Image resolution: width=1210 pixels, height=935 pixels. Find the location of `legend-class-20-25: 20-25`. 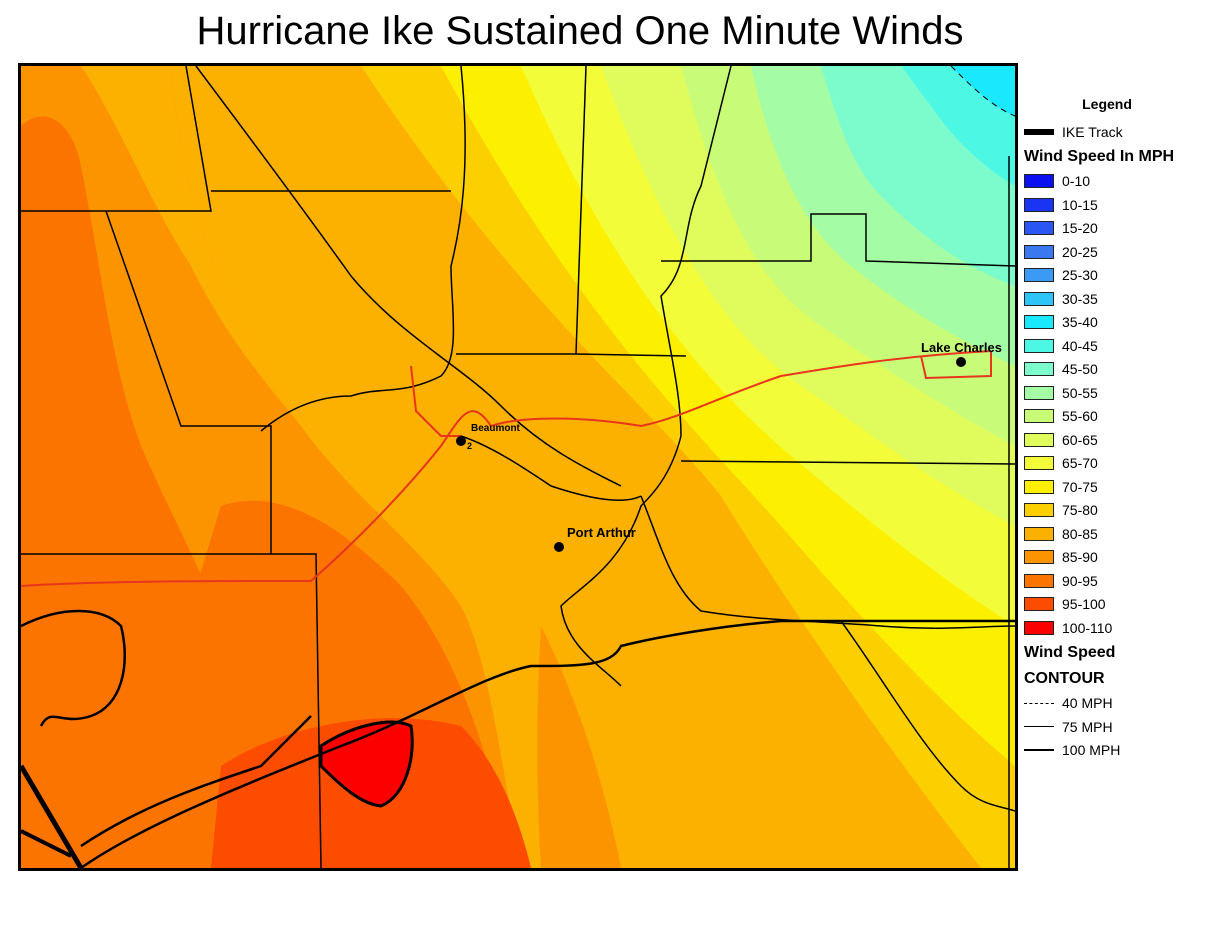

legend-class-20-25: 20-25 is located at coordinates (1116, 252).